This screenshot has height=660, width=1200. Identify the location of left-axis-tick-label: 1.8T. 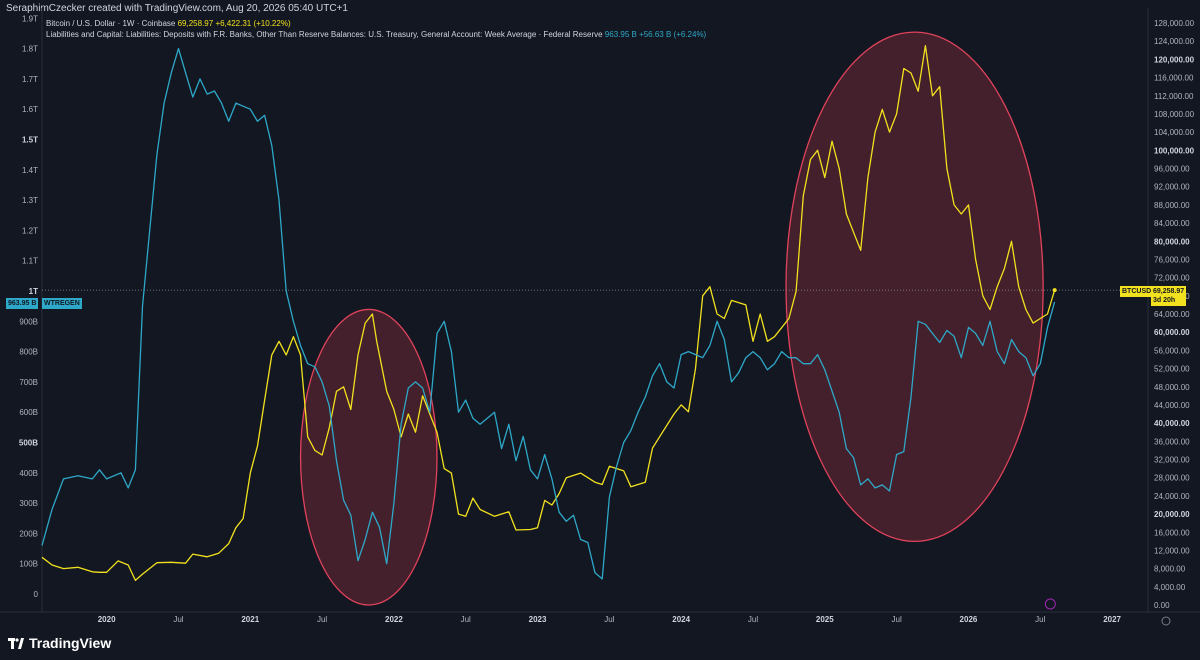
(30, 49).